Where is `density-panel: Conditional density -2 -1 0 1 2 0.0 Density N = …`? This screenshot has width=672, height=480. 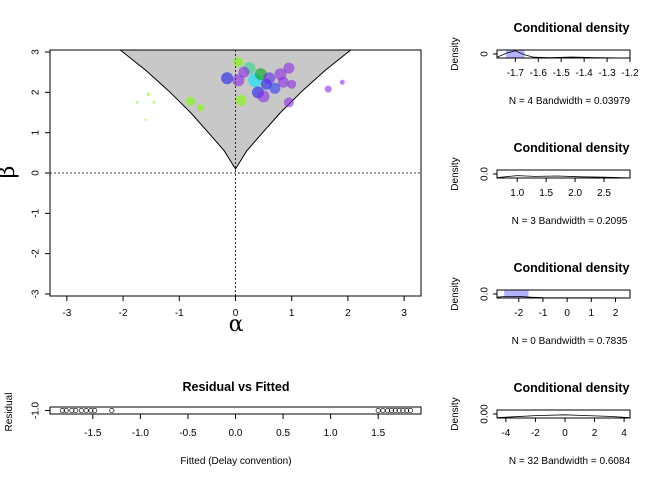 density-panel: Conditional density -2 -1 0 1 2 0.0 Density N = … is located at coordinates (540, 304).